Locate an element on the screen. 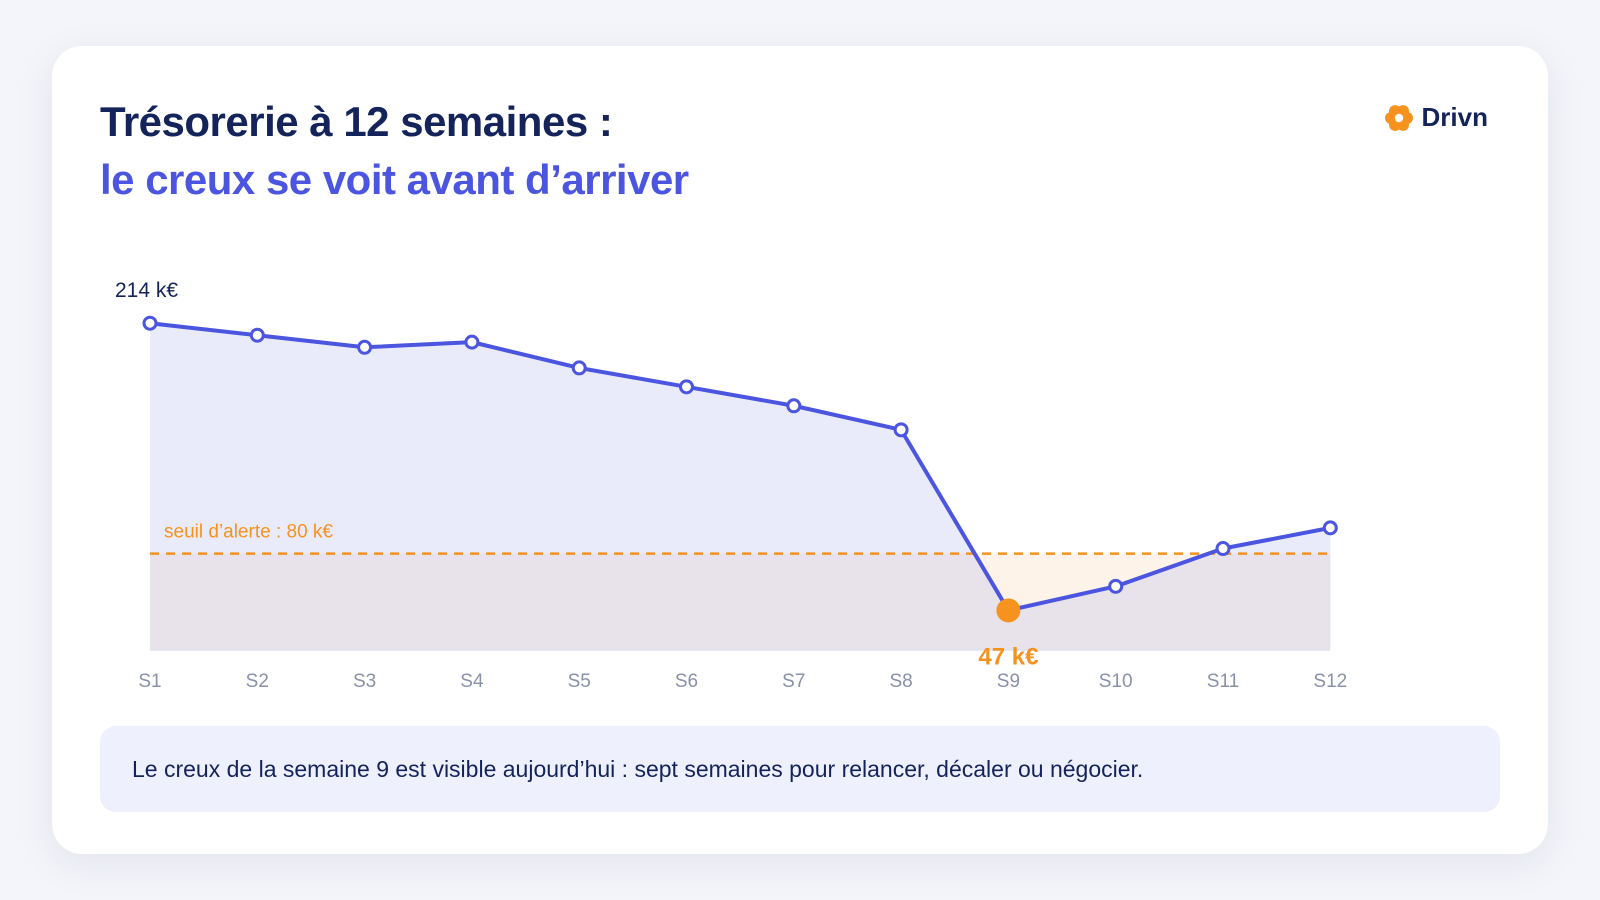  brand-logo: Drivn is located at coordinates (1436, 117).